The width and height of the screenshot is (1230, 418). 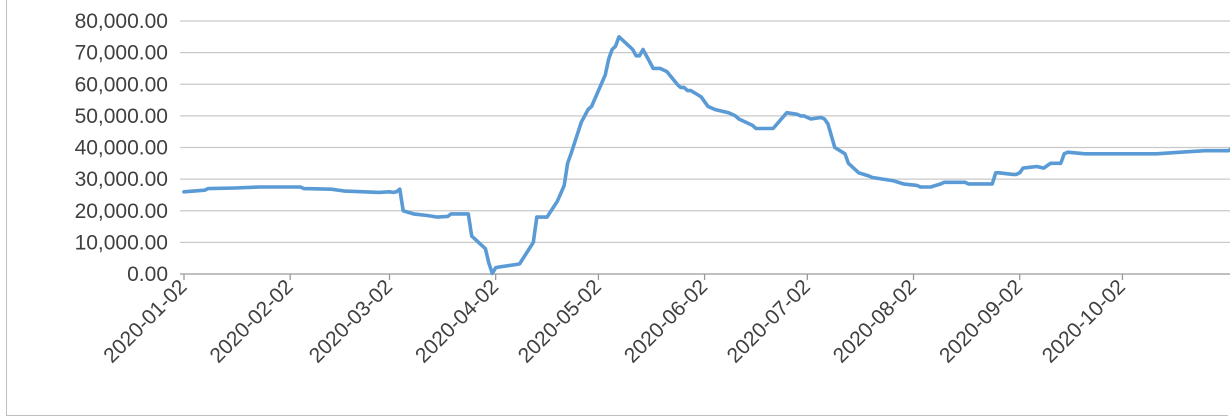 I want to click on y-tick-label: 30,000.00, so click(x=121, y=179).